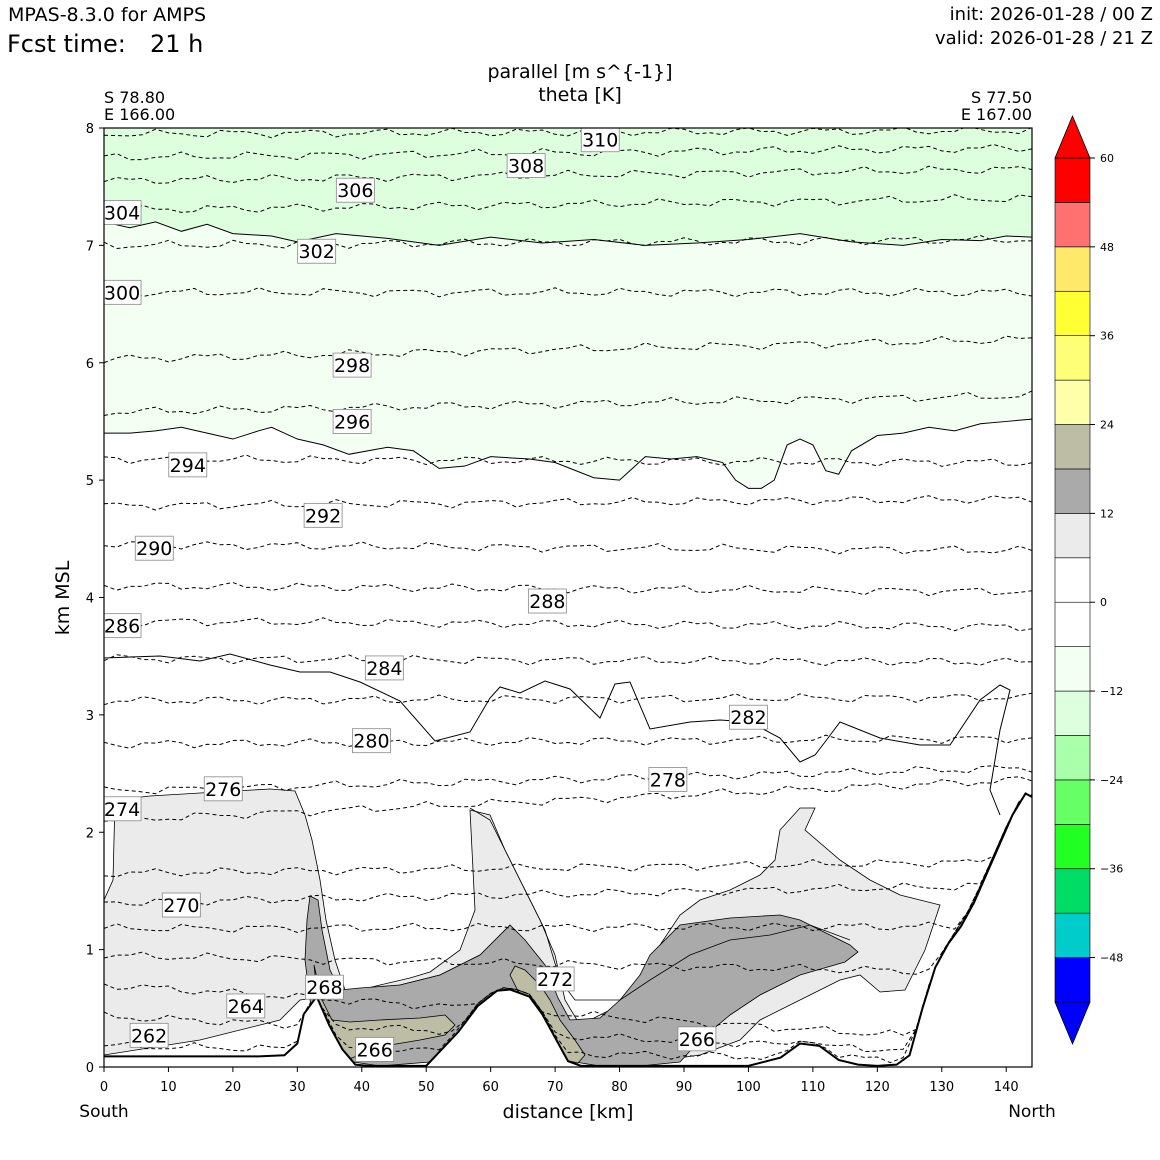 Image resolution: width=1160 pixels, height=1160 pixels. Describe the element at coordinates (104, 1087) in the screenshot. I see `x-tick-label-0: 0` at that location.